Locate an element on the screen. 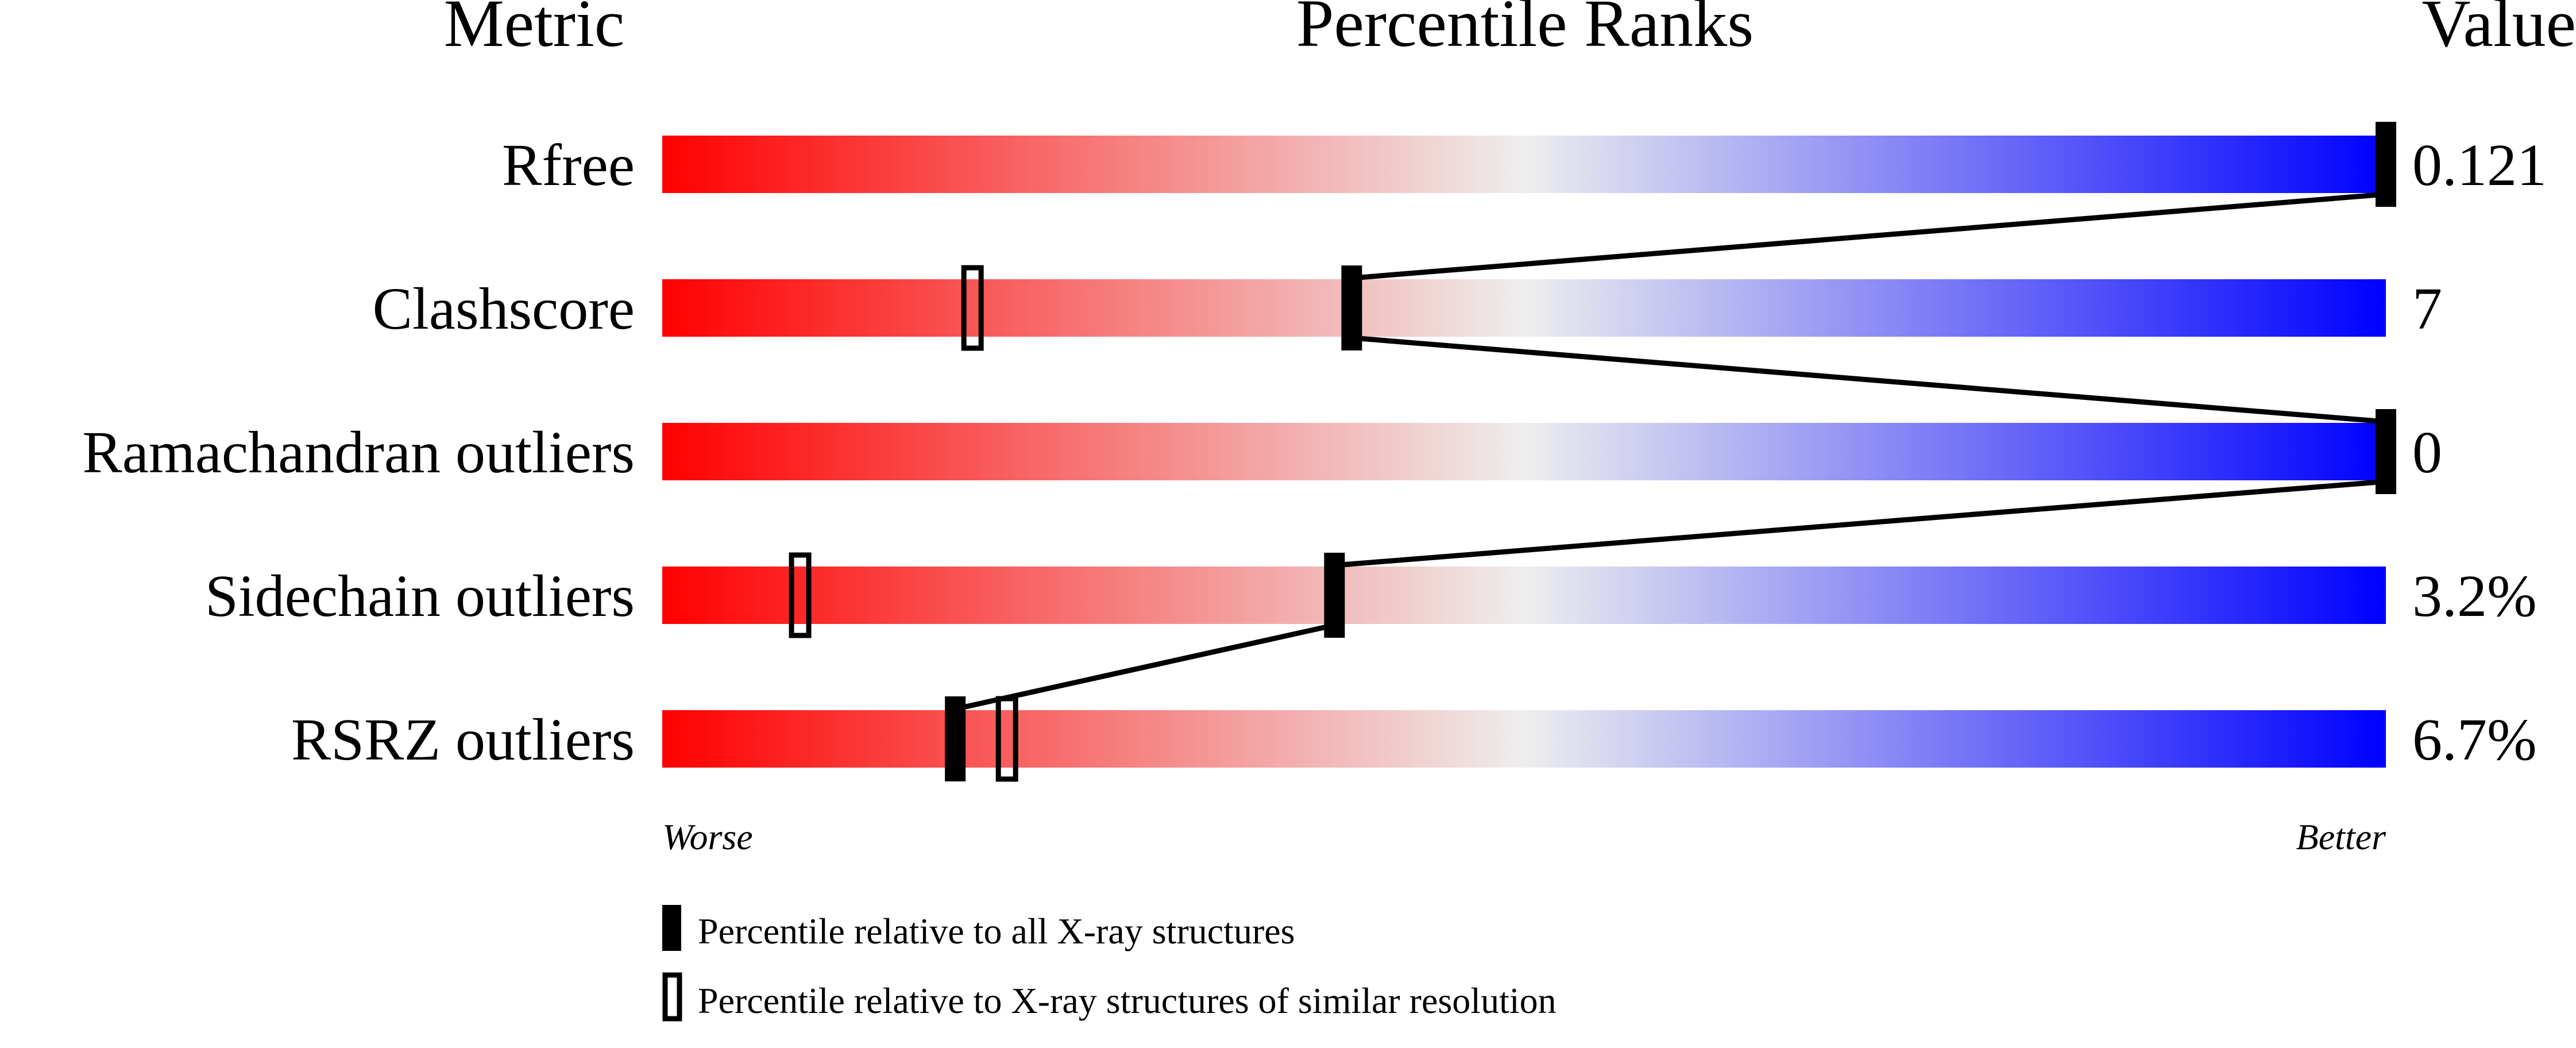 The image size is (2576, 1048). metric-label: Ramachandran outliers is located at coordinates (358, 453).